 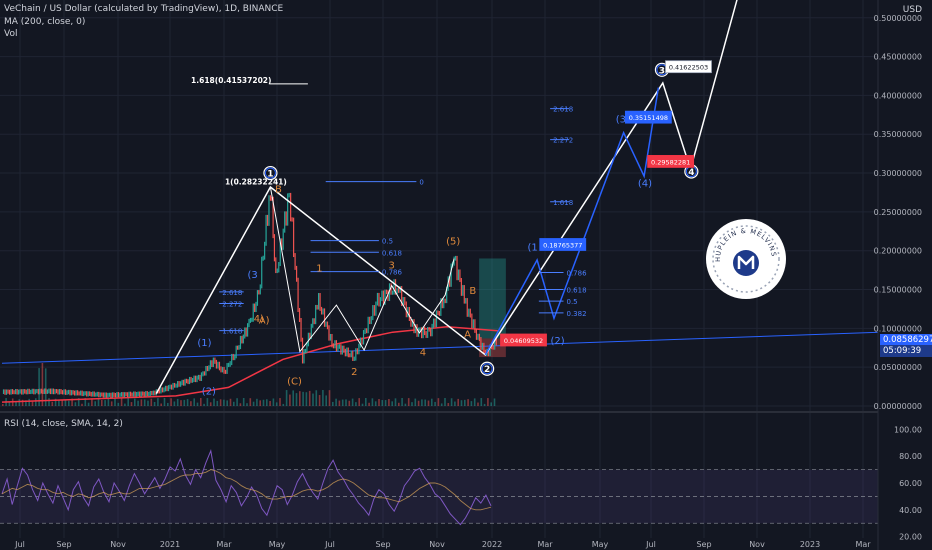 What do you see at coordinates (572, 302) in the screenshot?
I see `fib-label: 0.5` at bounding box center [572, 302].